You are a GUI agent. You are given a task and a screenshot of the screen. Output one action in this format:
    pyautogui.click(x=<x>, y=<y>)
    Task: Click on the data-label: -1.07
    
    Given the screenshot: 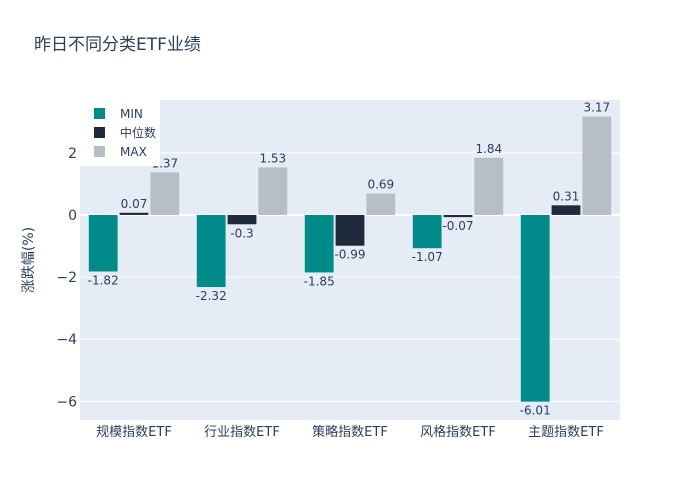 What is the action you would take?
    pyautogui.click(x=427, y=257)
    